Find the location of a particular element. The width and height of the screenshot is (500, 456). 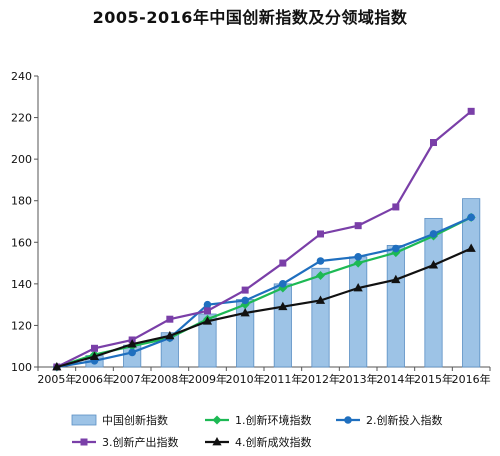

x-tick-label: 2014年 is located at coordinates (395, 379).